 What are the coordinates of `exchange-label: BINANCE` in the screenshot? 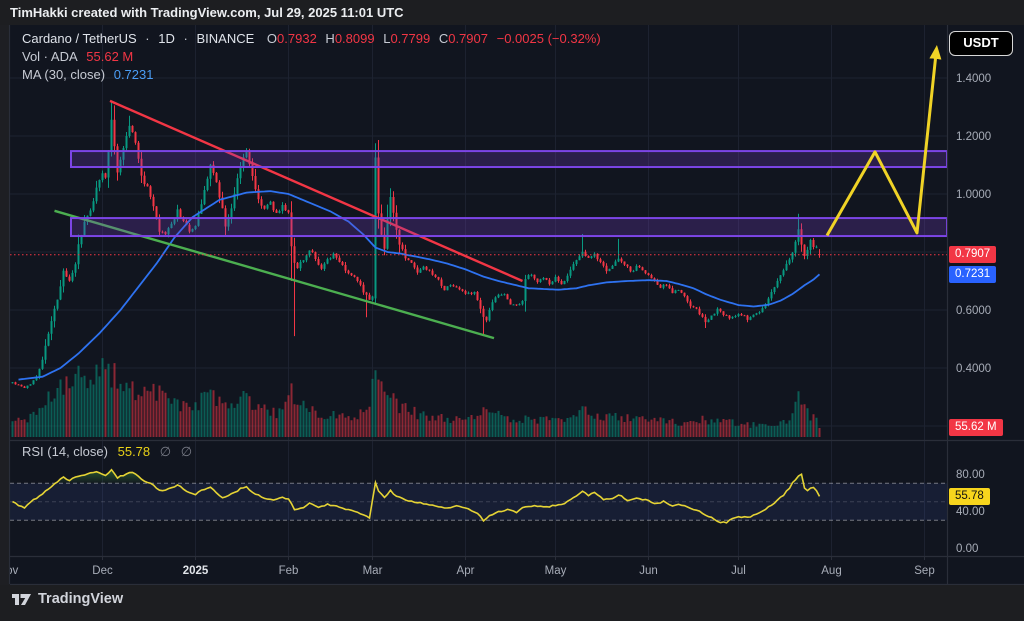 It's located at (225, 38).